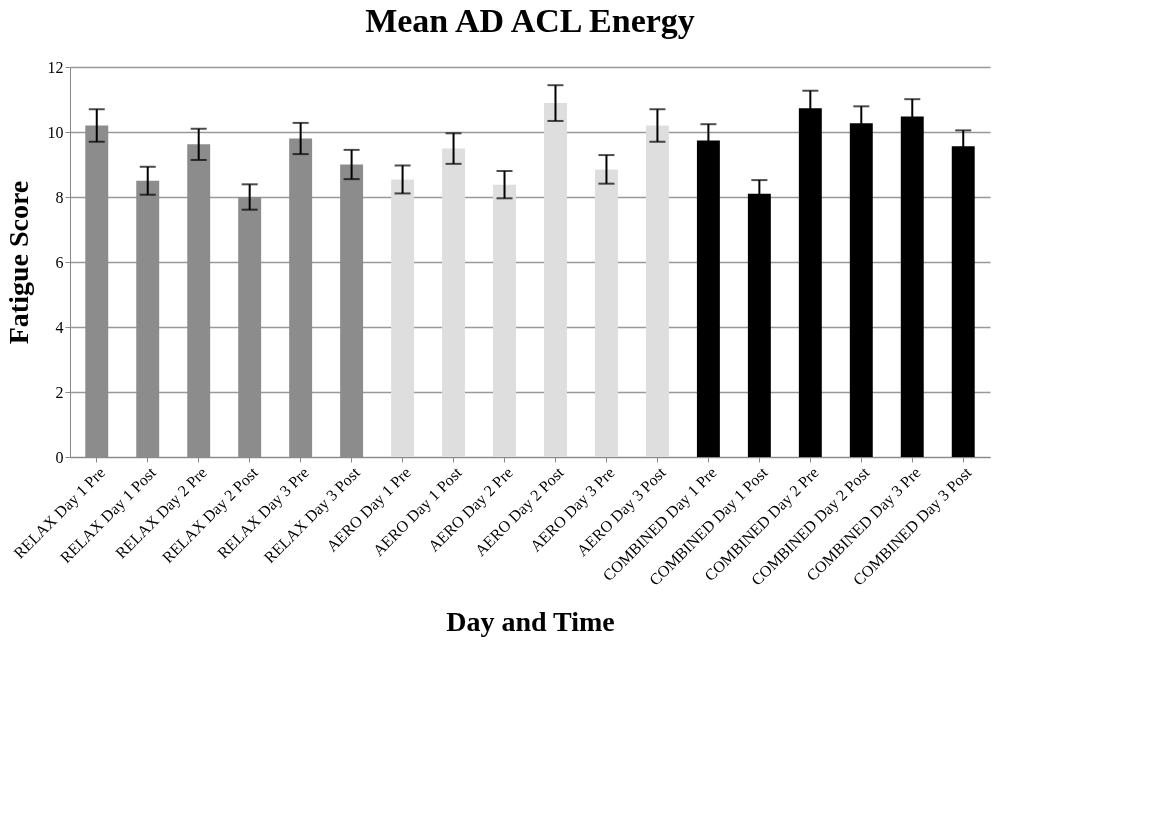 This screenshot has height=838, width=1149. I want to click on y-tick-label: 2, so click(59, 392).